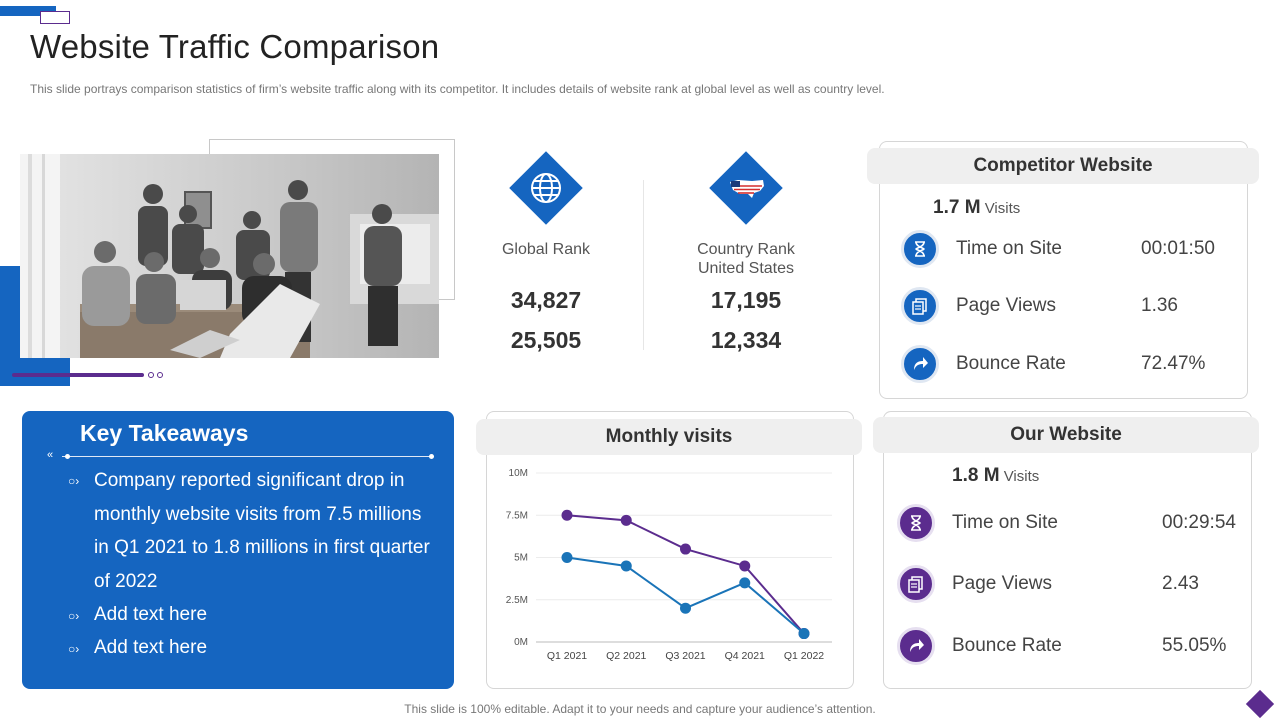 This screenshot has width=1280, height=720. What do you see at coordinates (746, 268) in the screenshot?
I see `country-rank-label-line2: United States` at bounding box center [746, 268].